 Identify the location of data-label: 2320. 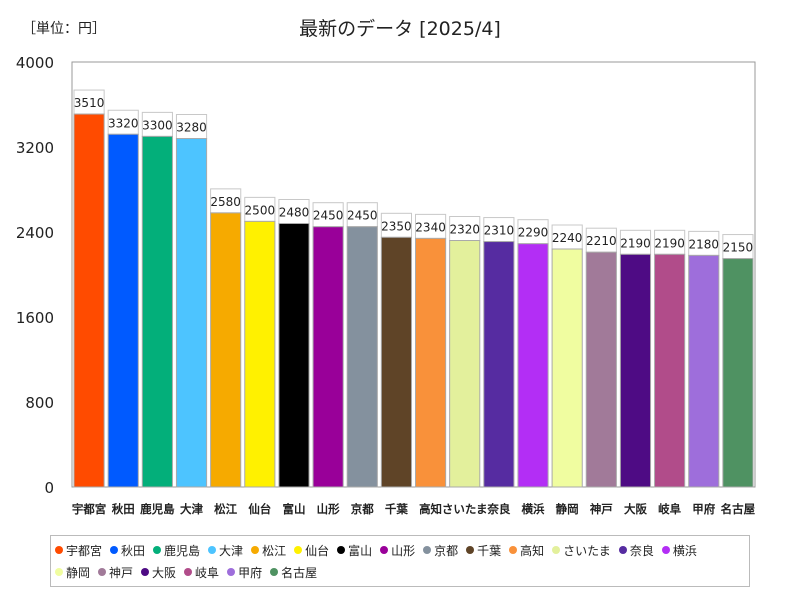
(464, 230).